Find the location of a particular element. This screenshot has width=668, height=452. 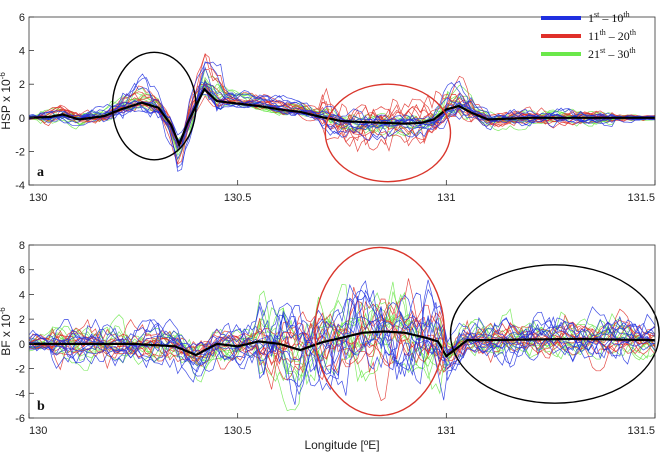

panel-b-y-tick-label: -4 is located at coordinates (20, 394).